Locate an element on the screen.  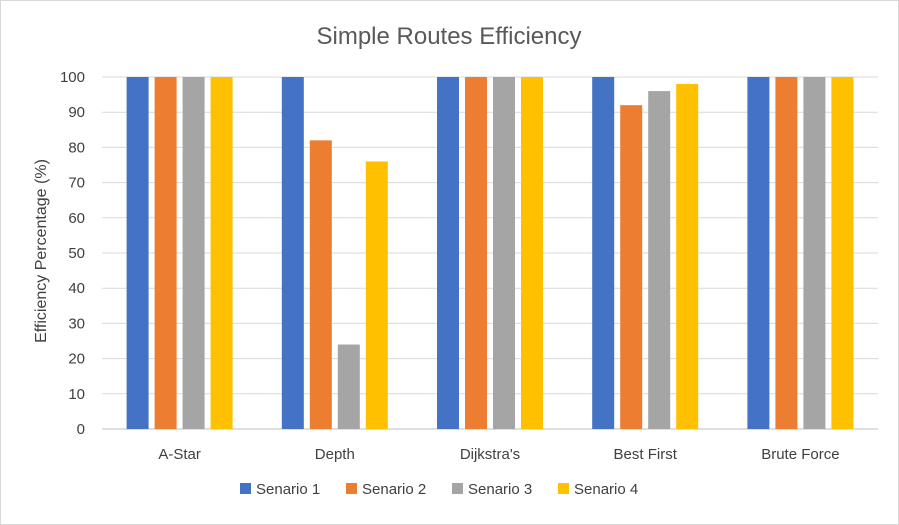
y-tick-label: 30 is located at coordinates (76, 323).